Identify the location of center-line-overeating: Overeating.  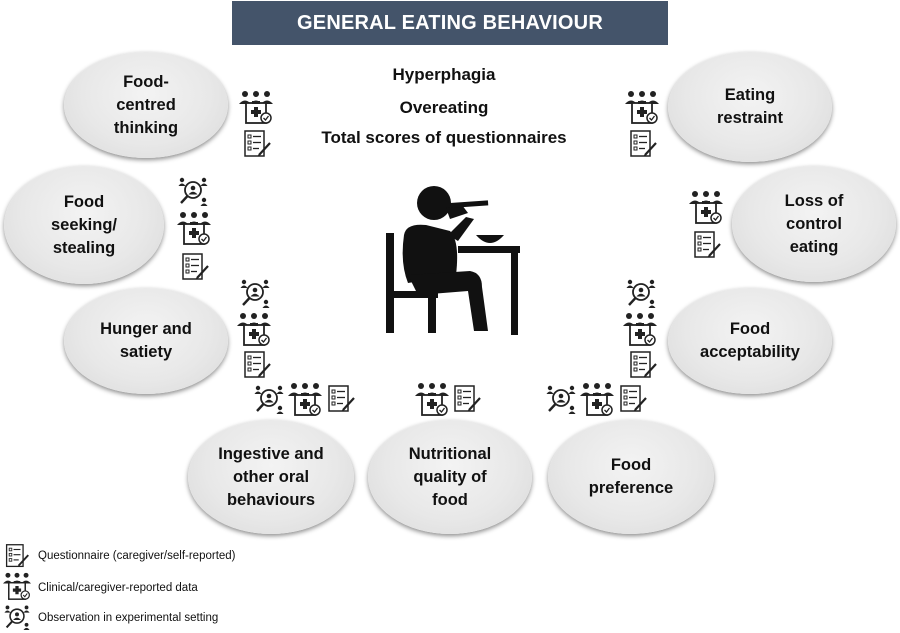
(444, 107).